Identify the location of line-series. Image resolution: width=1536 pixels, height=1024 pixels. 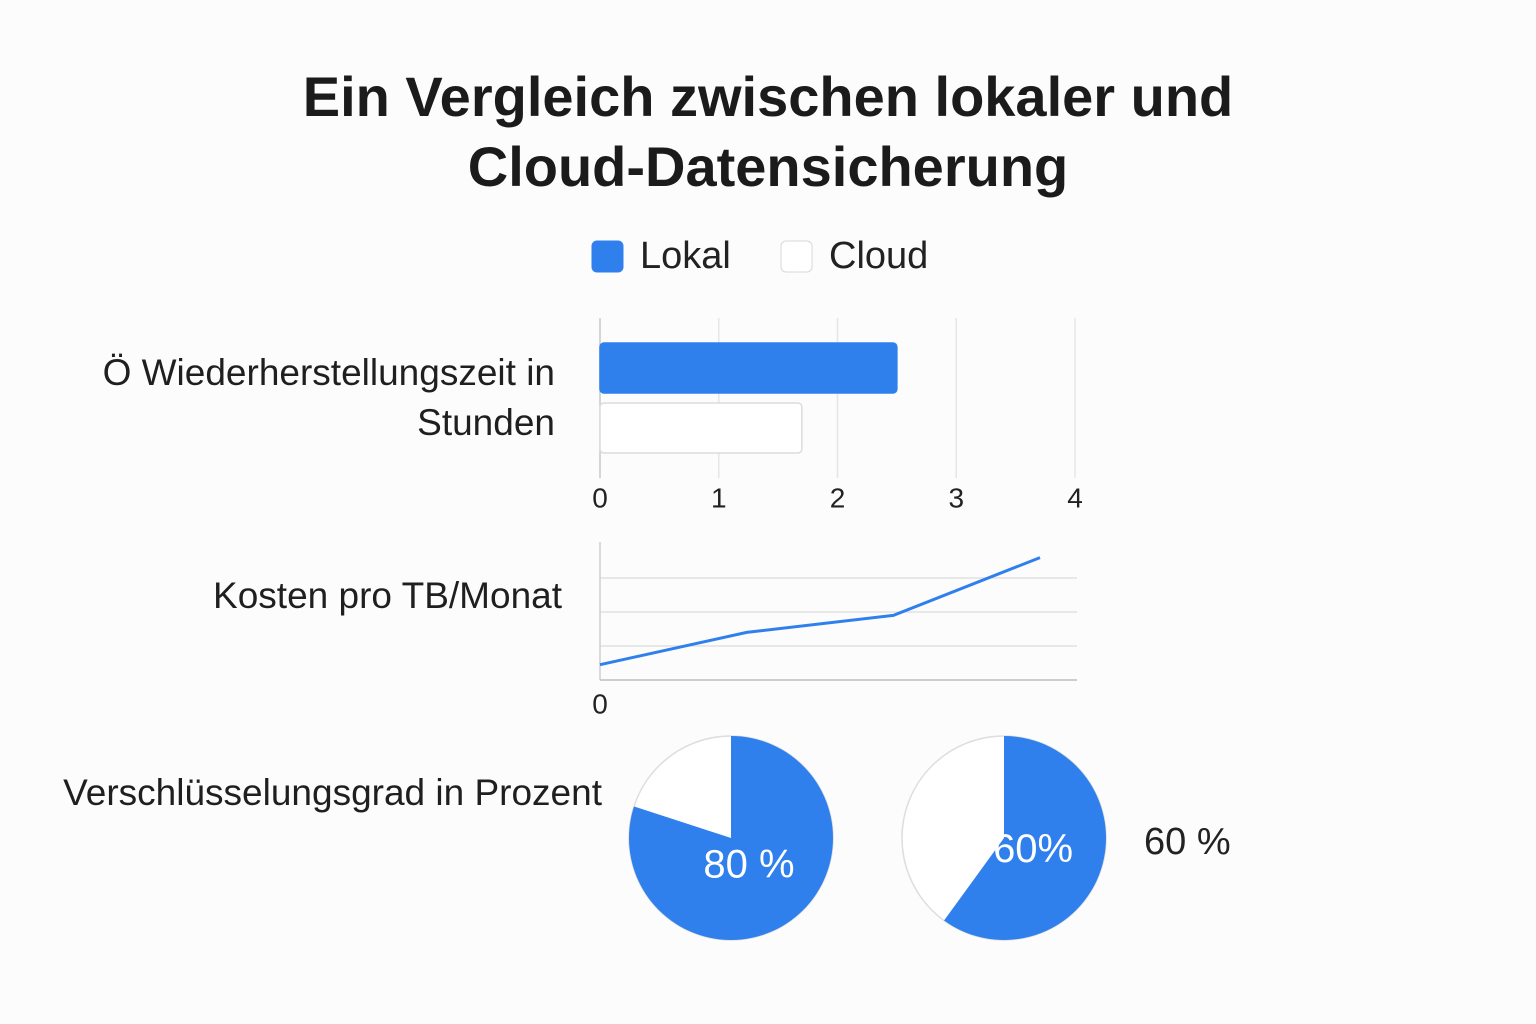
(820, 611).